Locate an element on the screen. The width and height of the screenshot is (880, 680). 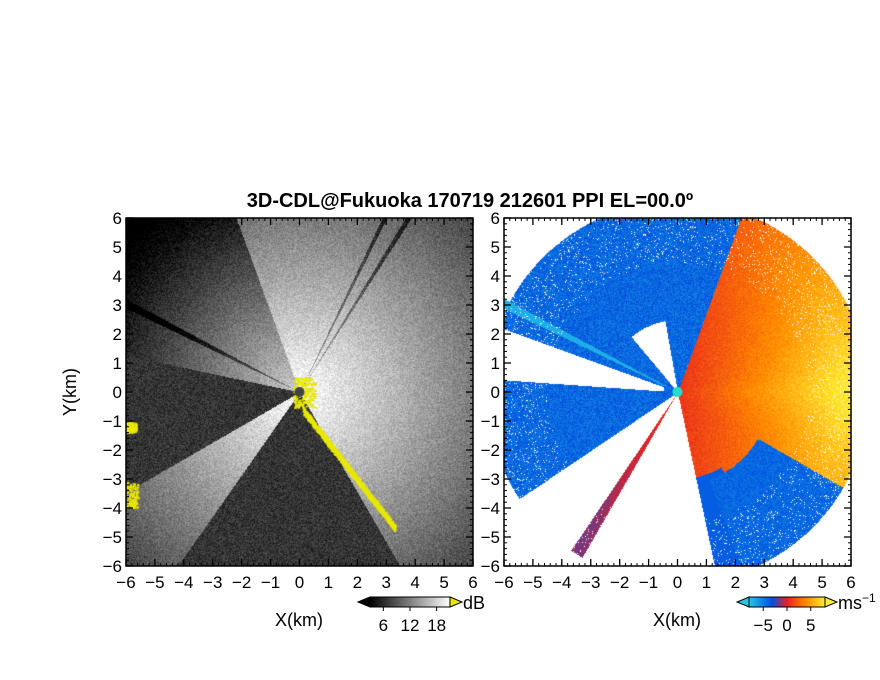
velocity-y-tick-label: −2 is located at coordinates (490, 450).